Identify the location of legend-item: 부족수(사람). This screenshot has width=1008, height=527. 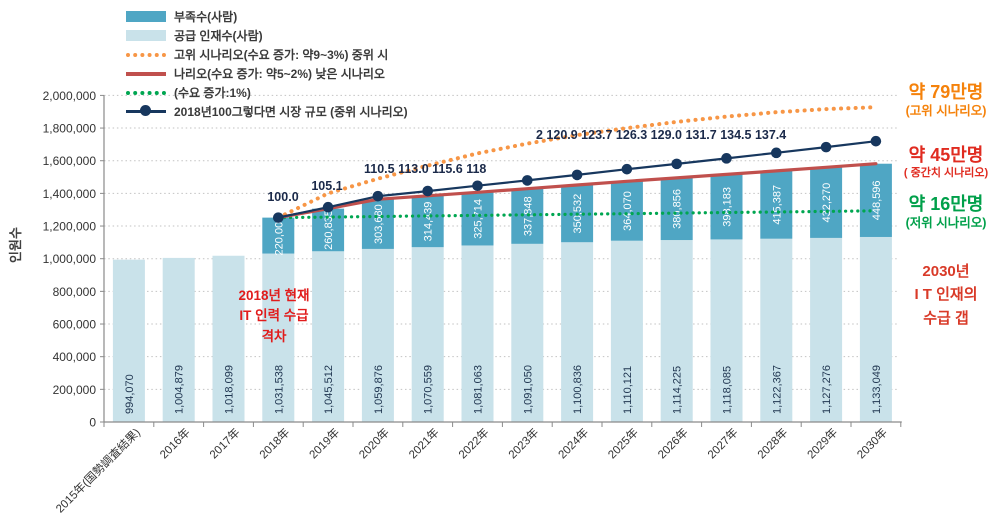
(267, 16).